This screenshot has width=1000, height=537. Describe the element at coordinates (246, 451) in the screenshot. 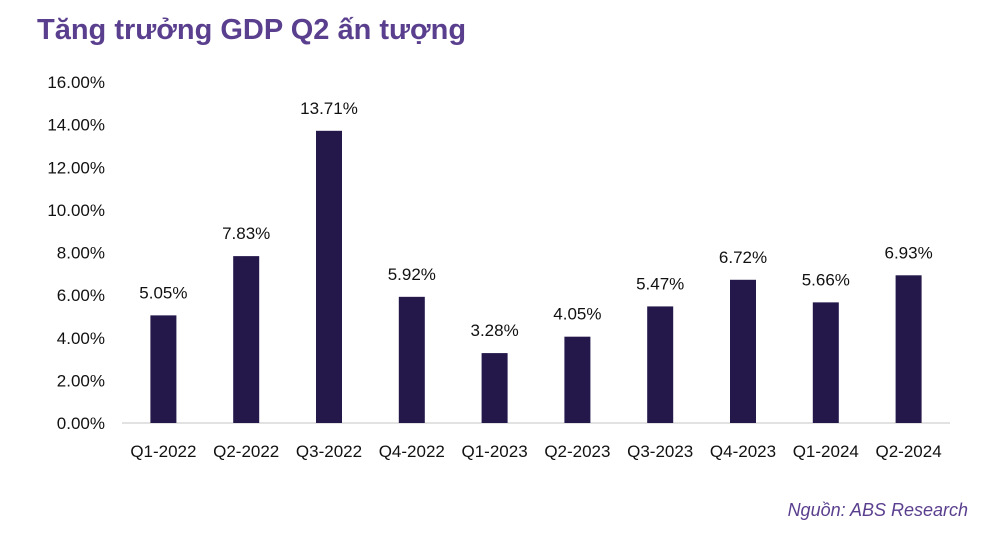

I see `x-tick-label: Q2-2022` at that location.